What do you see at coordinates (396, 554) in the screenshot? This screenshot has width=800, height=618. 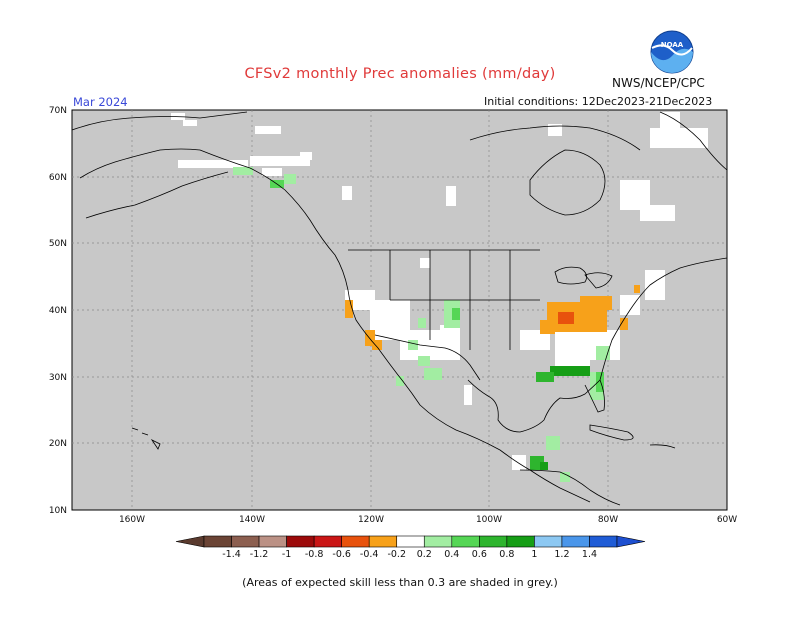 I see `colorbar-tick-label: -0.2` at bounding box center [396, 554].